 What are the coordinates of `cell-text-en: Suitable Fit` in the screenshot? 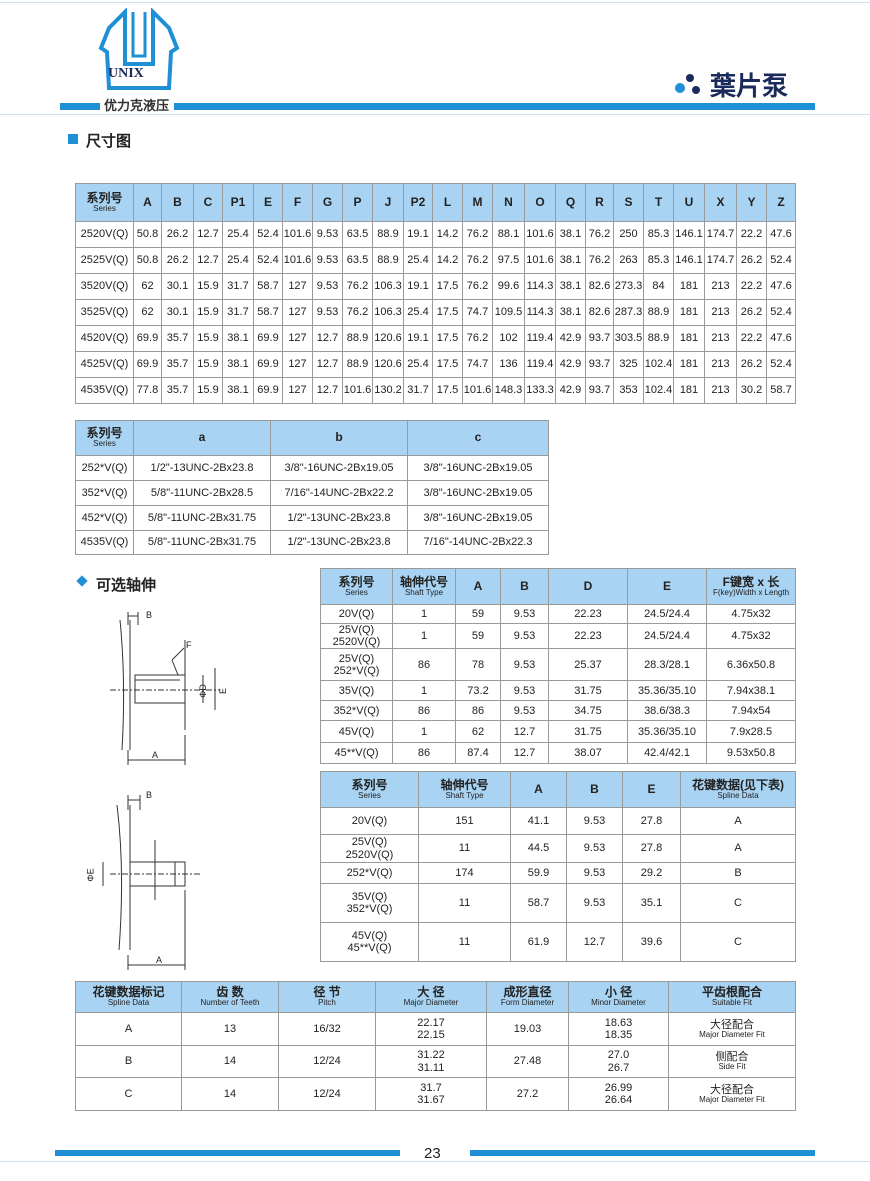 It's located at (732, 1003).